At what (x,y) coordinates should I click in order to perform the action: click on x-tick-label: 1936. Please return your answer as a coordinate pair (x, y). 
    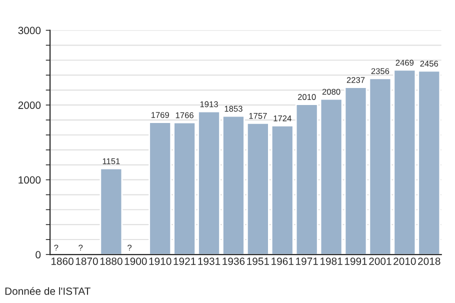
    Looking at the image, I should click on (233, 261).